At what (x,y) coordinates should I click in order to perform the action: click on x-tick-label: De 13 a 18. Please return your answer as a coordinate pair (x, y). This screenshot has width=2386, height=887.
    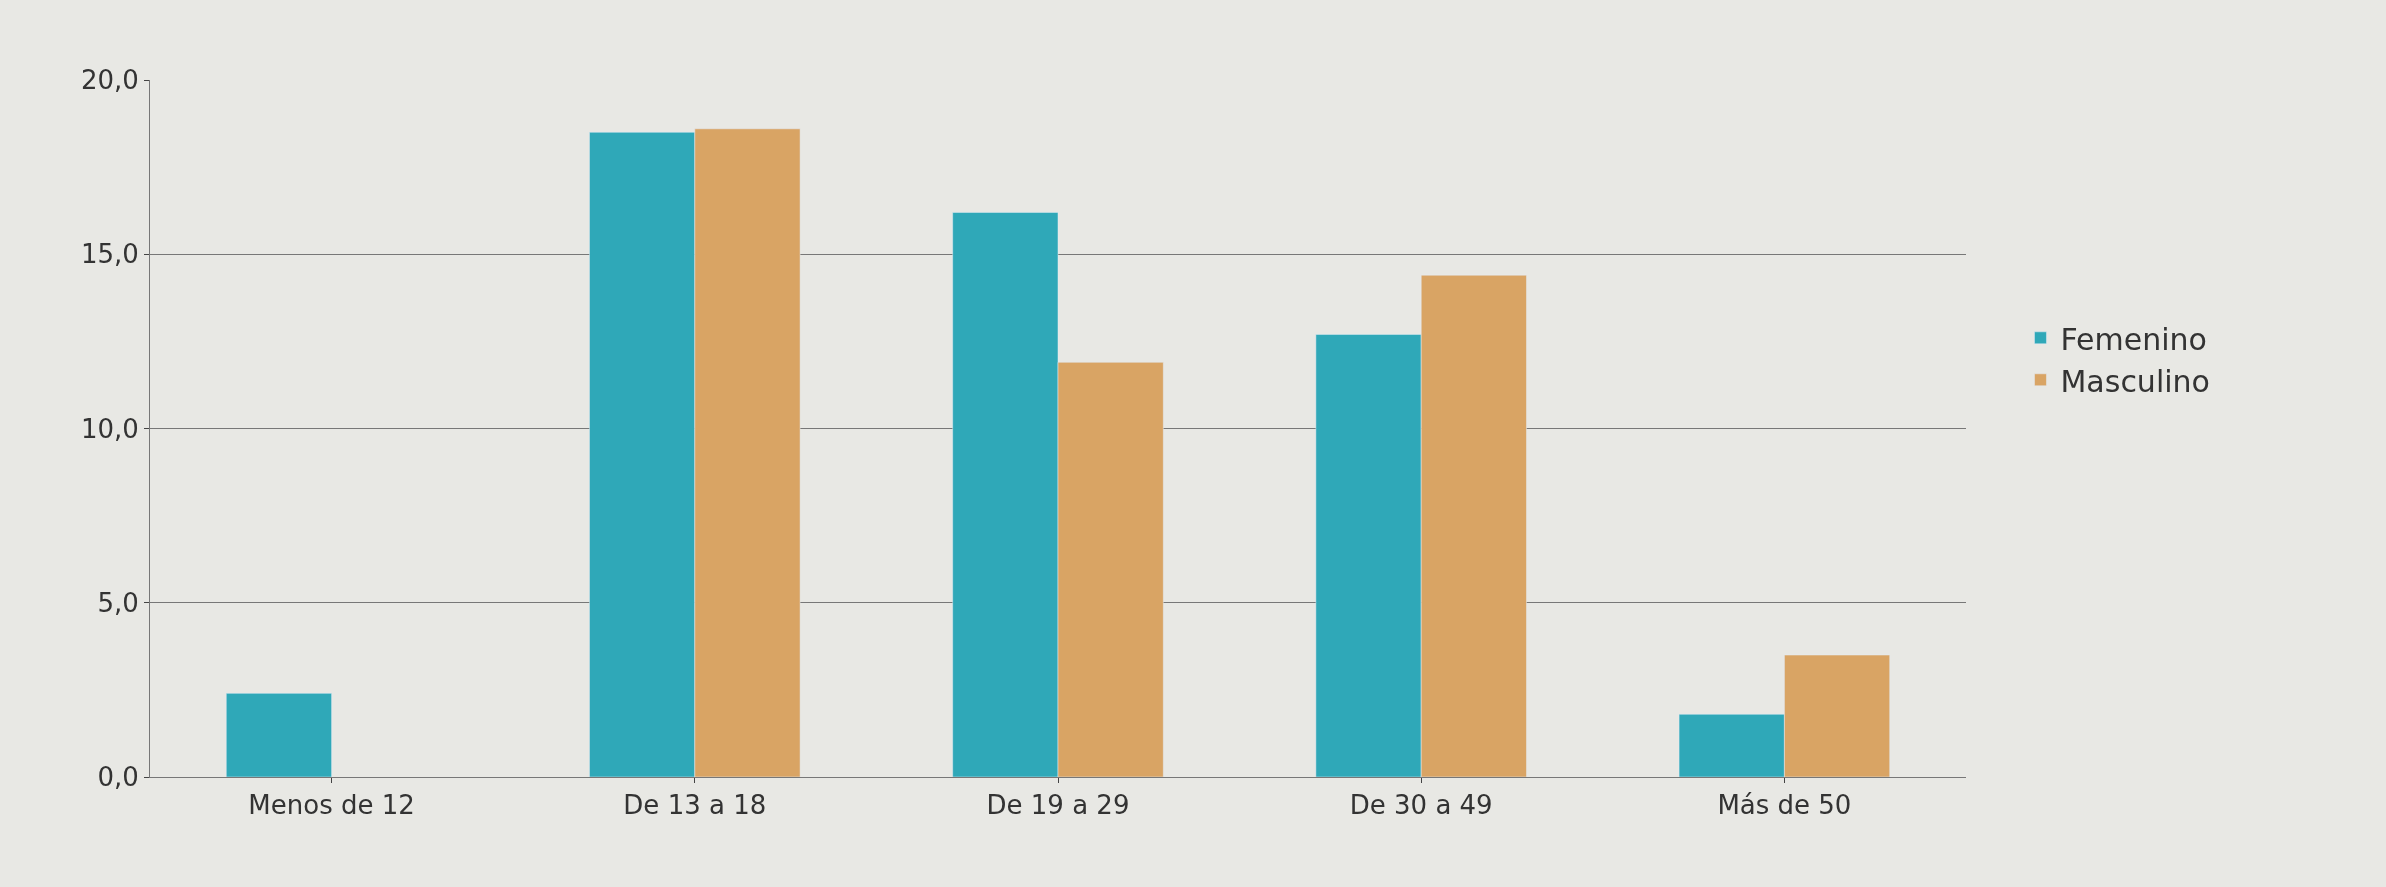
    Looking at the image, I should click on (695, 805).